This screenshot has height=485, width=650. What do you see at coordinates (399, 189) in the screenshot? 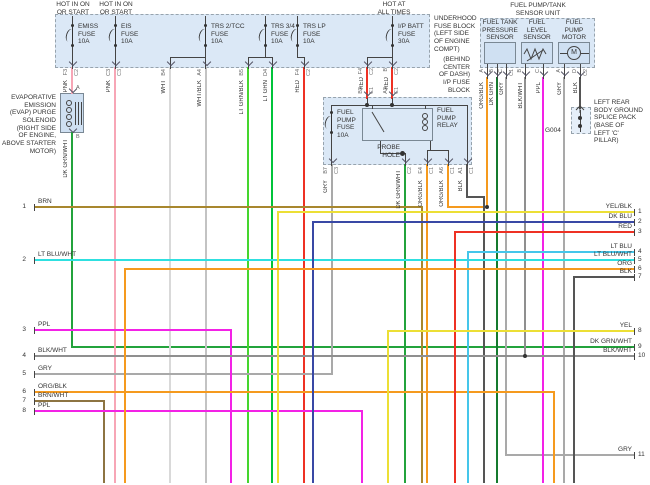
I see `wirename-dkgrnwht-relay: DK GRN/WHT` at bounding box center [399, 189].